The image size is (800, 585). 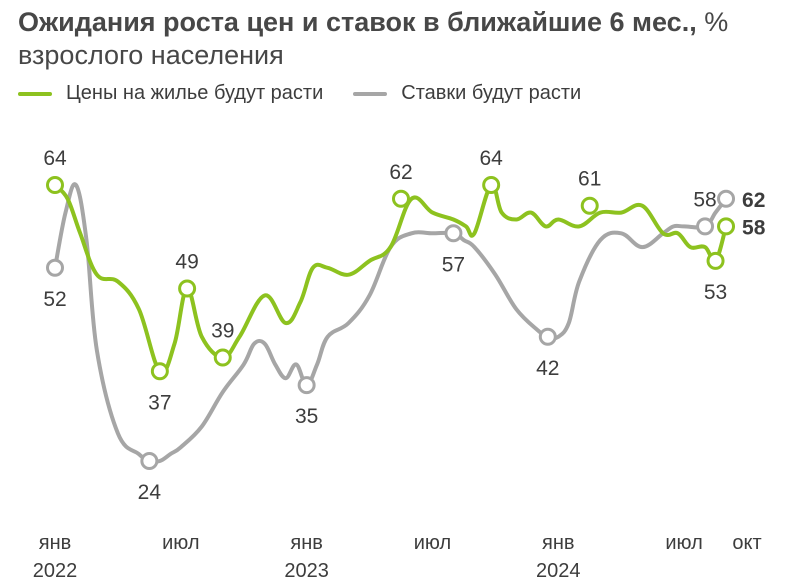 What do you see at coordinates (306, 416) in the screenshot?
I see `data-label-rates-2: 35` at bounding box center [306, 416].